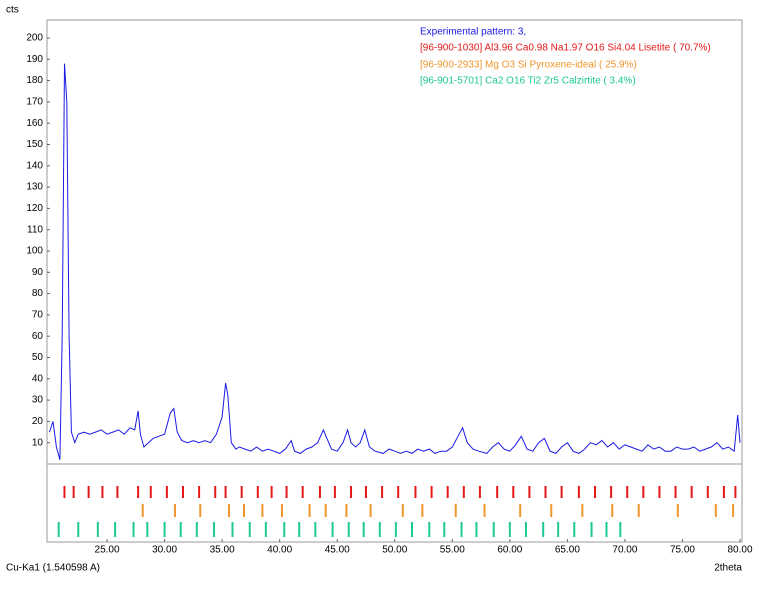 Image resolution: width=759 pixels, height=589 pixels. Describe the element at coordinates (682, 550) in the screenshot. I see `x-tick-label: 75.00` at that location.